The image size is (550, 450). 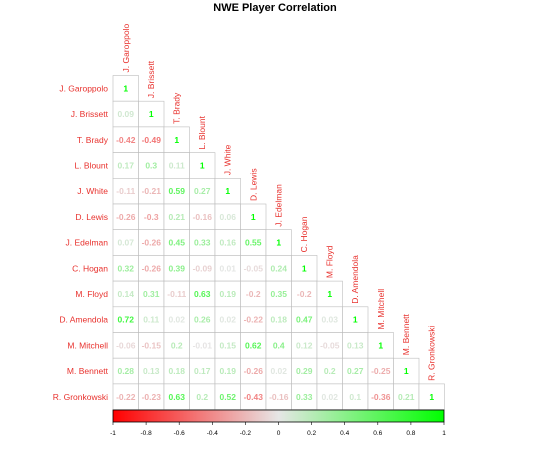 I want to click on cell-value: 0.55, so click(x=253, y=243).